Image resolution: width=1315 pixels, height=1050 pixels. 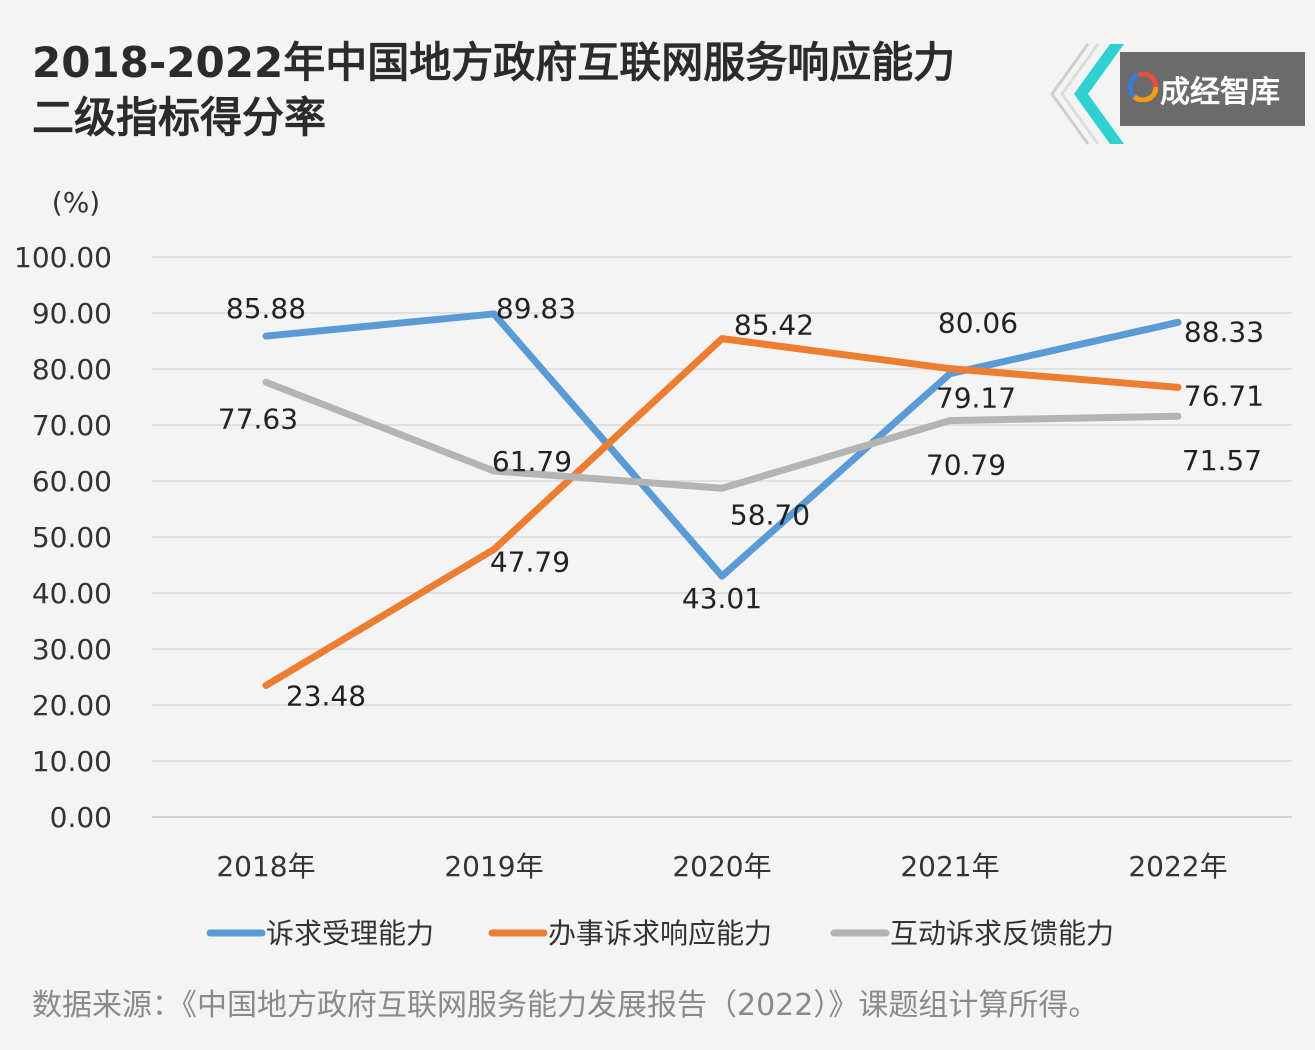 I want to click on y-tick-label: 70.00, so click(x=72, y=425).